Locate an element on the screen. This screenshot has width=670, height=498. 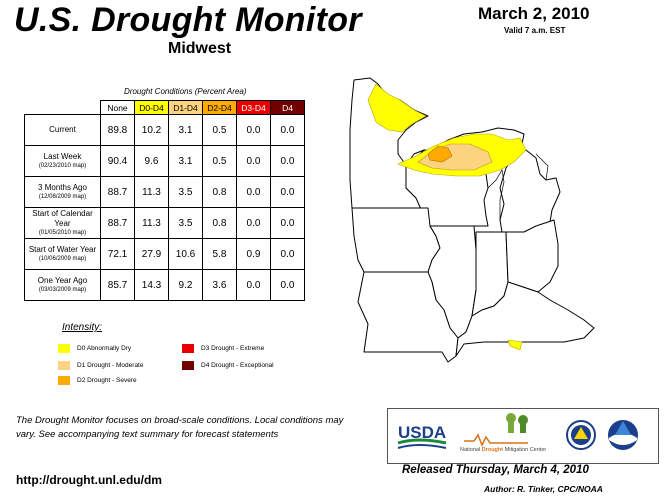
cell-value: 14.3 is located at coordinates (151, 285).